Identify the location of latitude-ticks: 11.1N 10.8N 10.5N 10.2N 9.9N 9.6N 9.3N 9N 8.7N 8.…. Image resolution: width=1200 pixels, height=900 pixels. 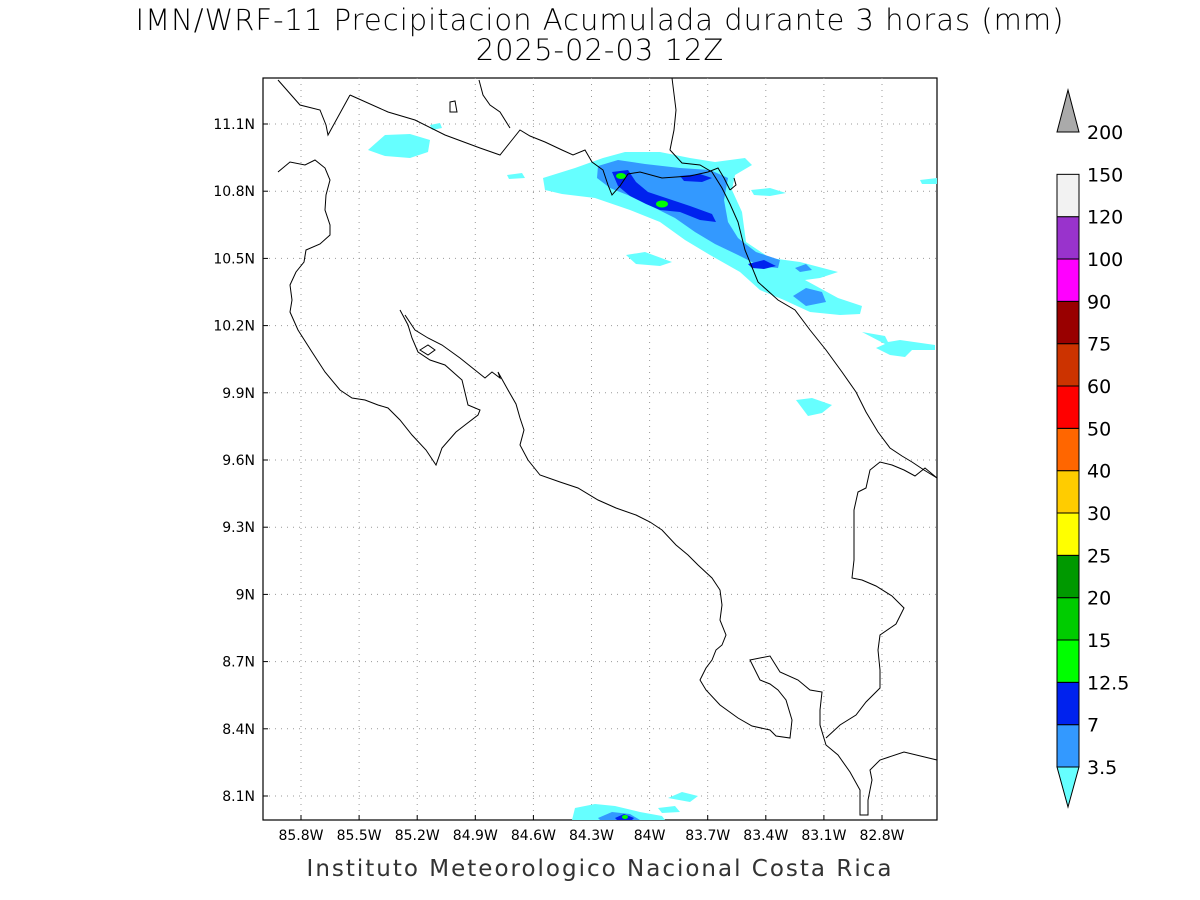
(240, 461).